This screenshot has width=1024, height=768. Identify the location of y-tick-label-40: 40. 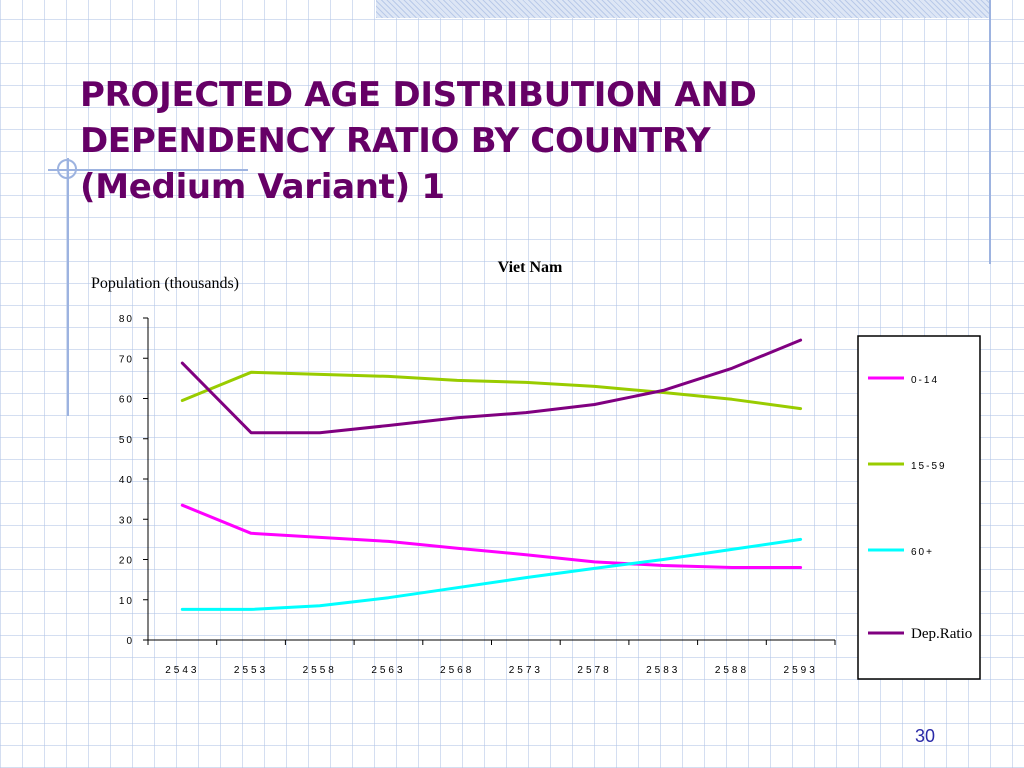
(126, 480).